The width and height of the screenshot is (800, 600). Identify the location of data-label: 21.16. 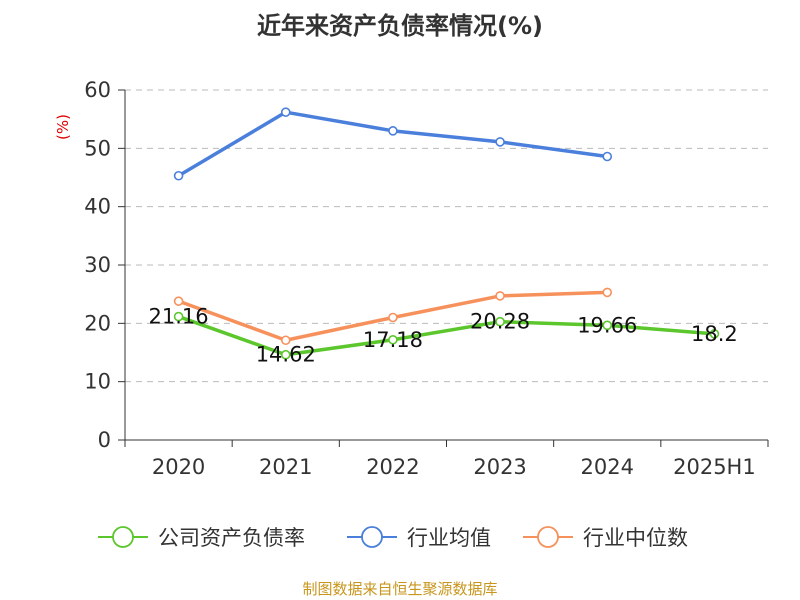
(179, 317).